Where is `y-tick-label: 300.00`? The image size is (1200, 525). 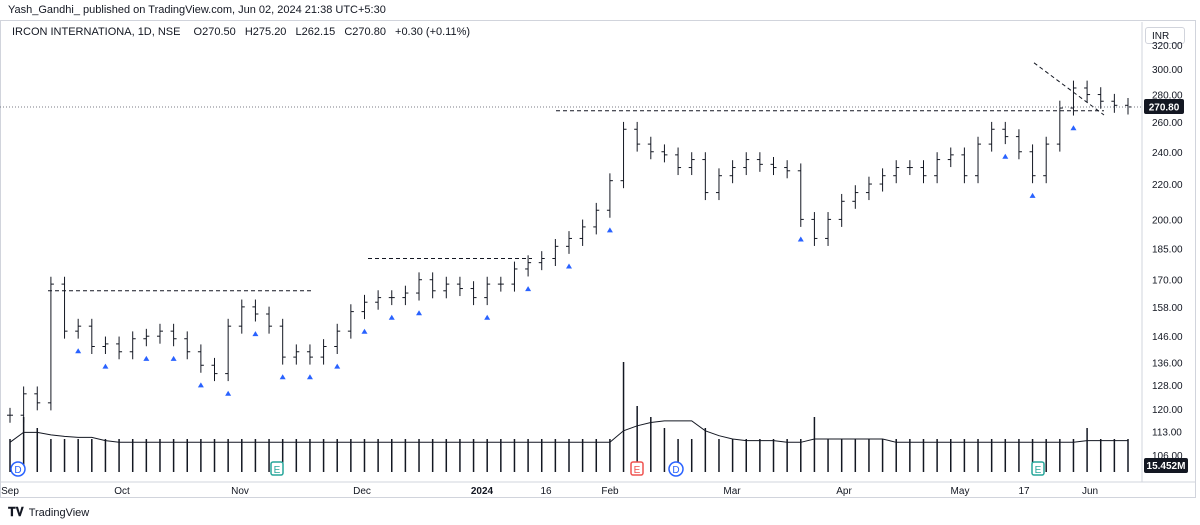
y-tick-label: 300.00 is located at coordinates (1167, 70).